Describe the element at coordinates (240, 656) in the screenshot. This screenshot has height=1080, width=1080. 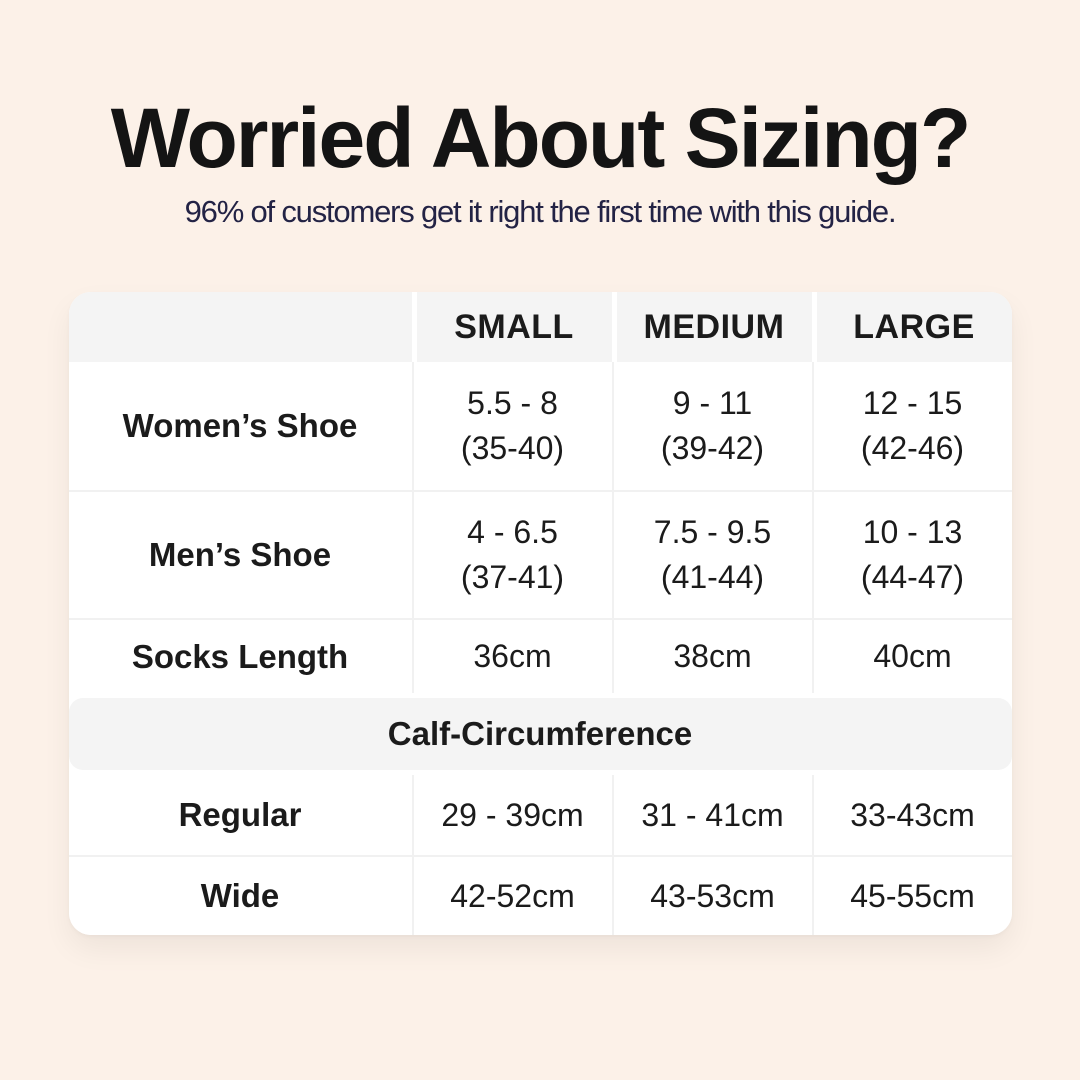
I see `row-label-socks-length: Socks Length` at that location.